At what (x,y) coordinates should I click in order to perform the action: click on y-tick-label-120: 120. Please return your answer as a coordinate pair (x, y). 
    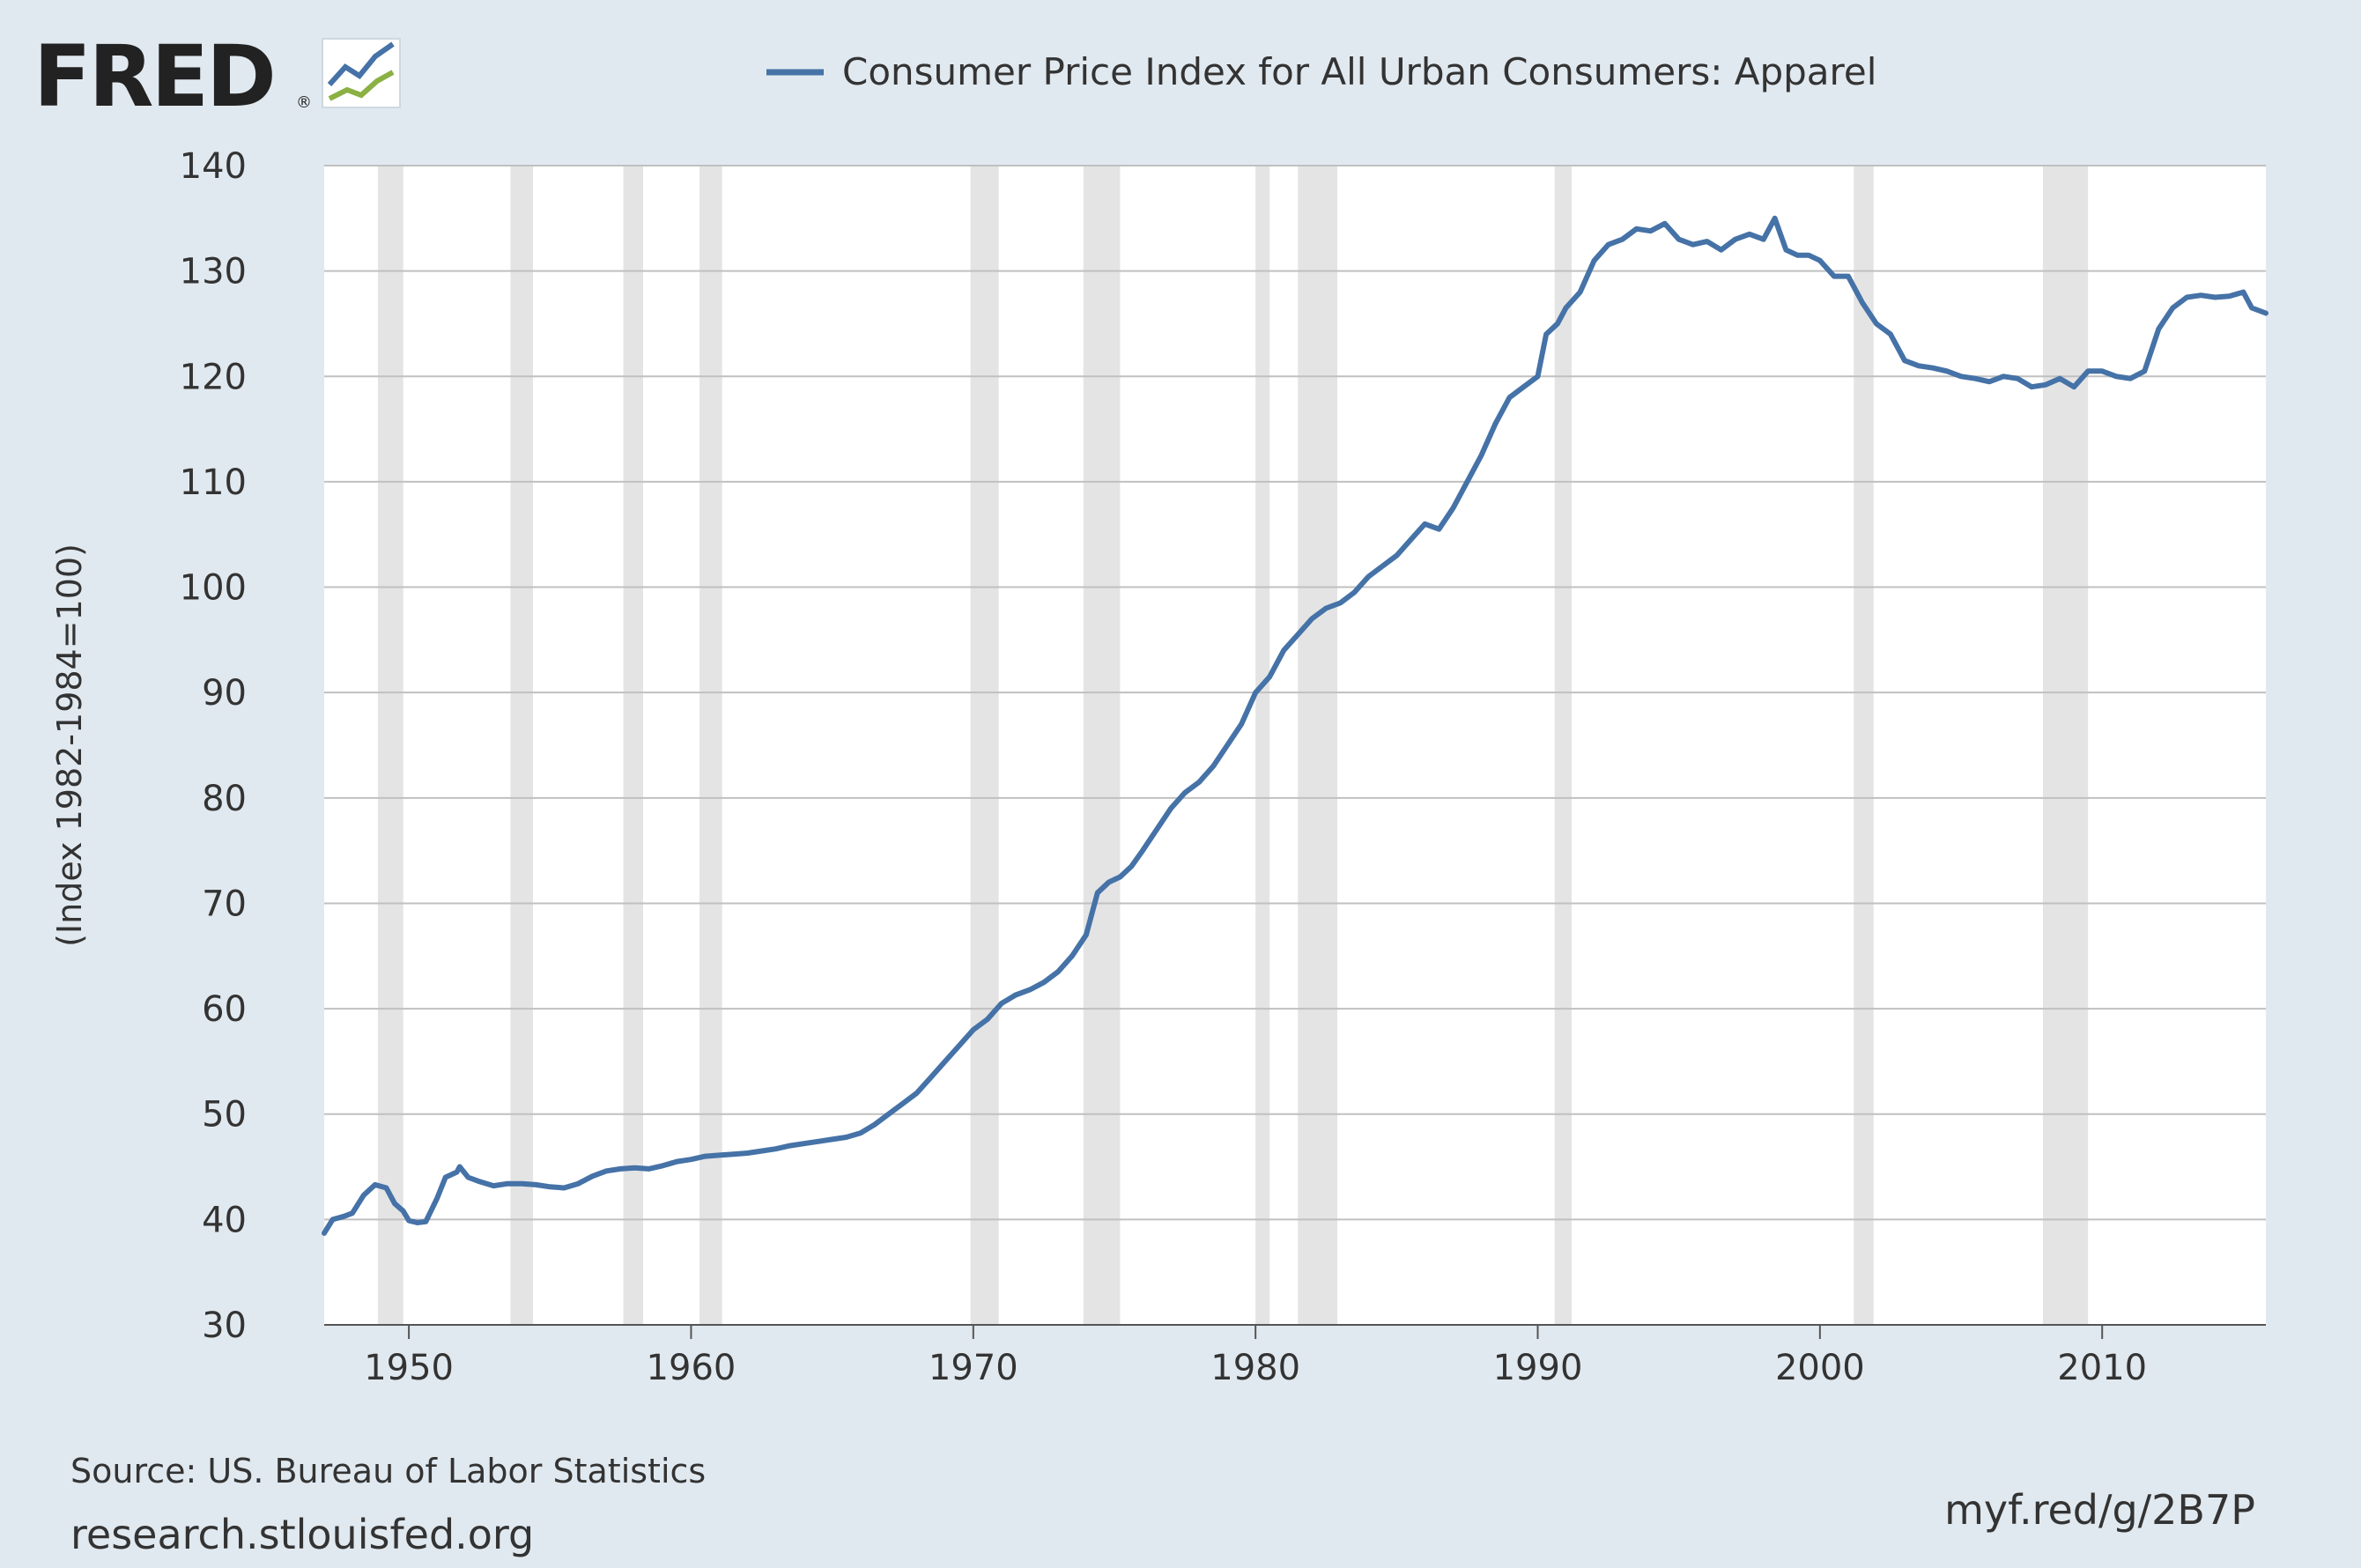
    Looking at the image, I should click on (213, 377).